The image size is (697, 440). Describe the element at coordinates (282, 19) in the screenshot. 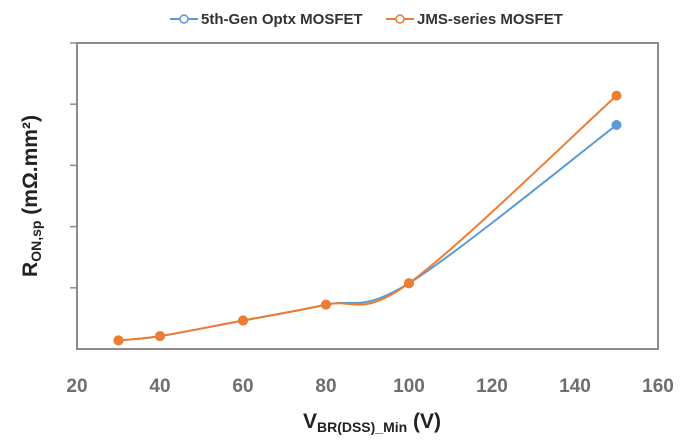

I see `legend-label-series-1: 5th-Gen Optx MOSFET` at that location.